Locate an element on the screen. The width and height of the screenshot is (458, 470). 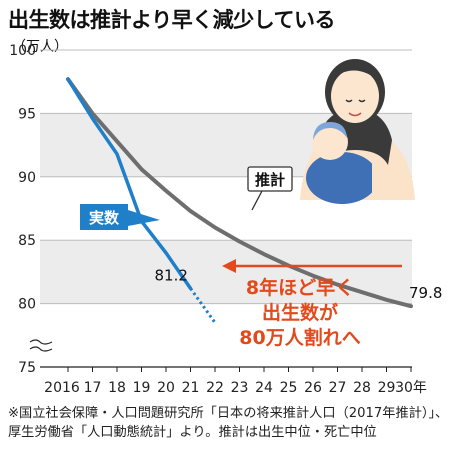
y-tick-labels: 75 80 85 90 95 100 is located at coordinates (22, 209).